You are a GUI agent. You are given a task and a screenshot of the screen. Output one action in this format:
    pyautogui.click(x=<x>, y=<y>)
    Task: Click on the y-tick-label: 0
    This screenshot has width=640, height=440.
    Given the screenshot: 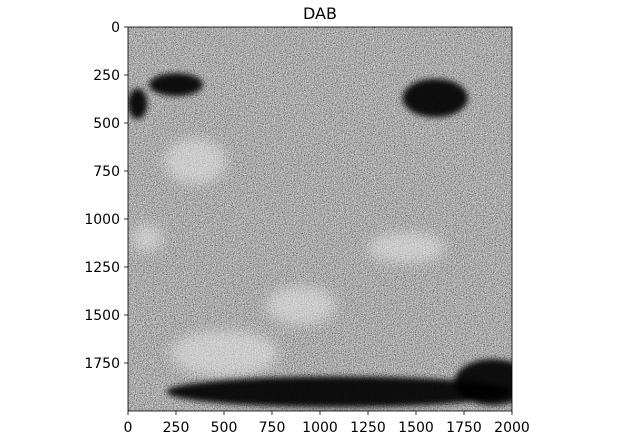 What is the action you would take?
    pyautogui.click(x=115, y=28)
    